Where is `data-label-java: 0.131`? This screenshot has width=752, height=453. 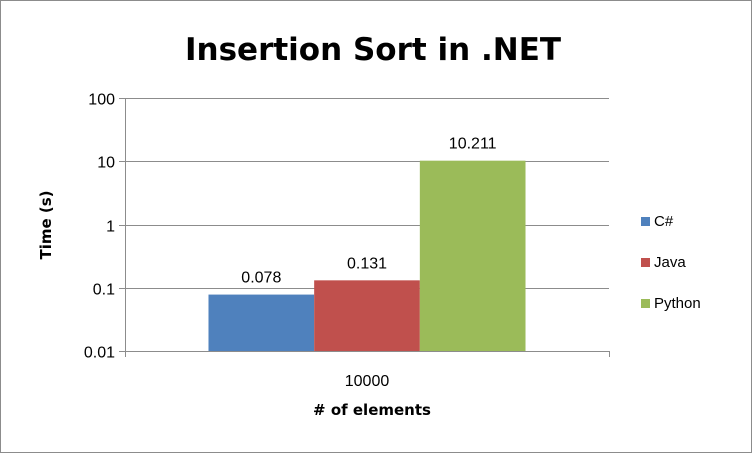
data-label-java: 0.131 is located at coordinates (367, 263).